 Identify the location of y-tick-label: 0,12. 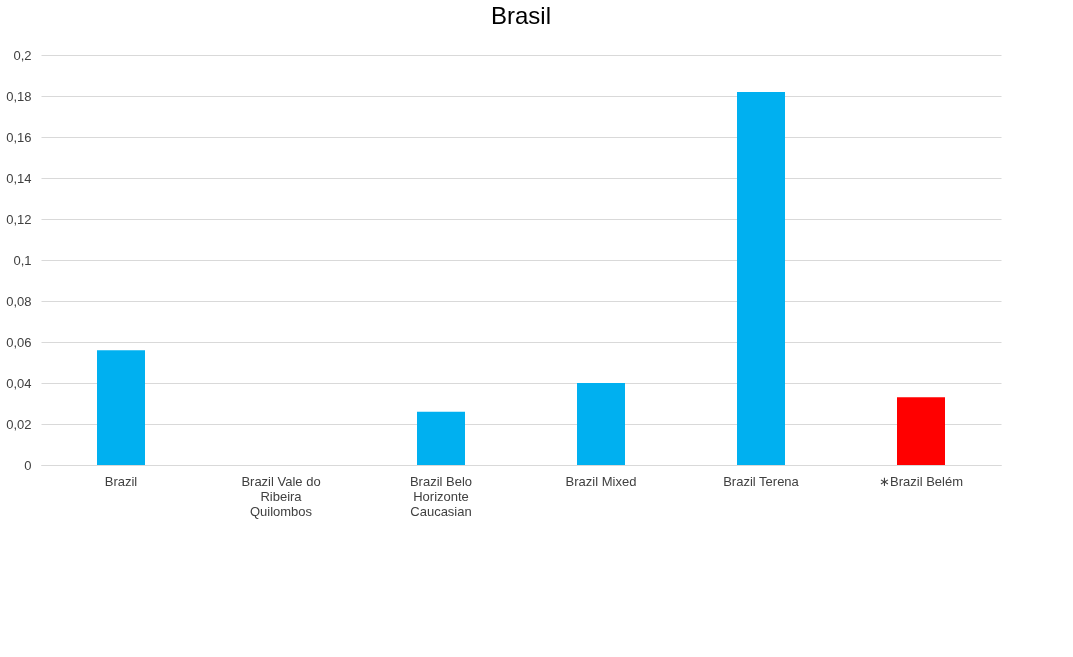
(19, 219).